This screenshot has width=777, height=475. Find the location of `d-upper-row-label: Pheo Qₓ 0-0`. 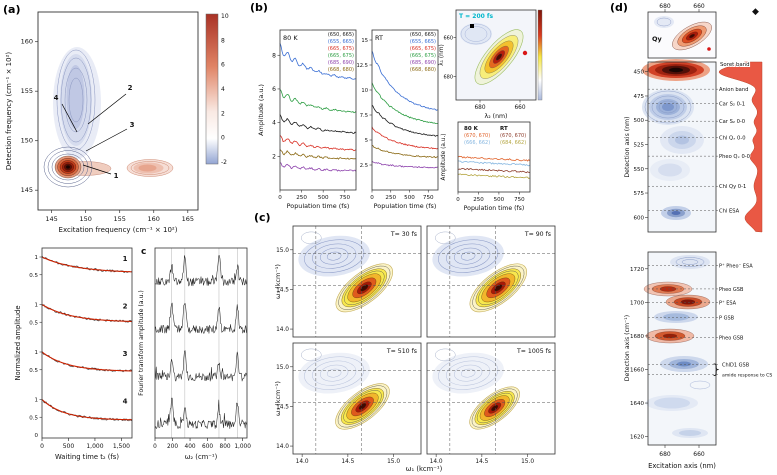

d-upper-row-label: Pheo Qₓ 0-0 is located at coordinates (734, 157).